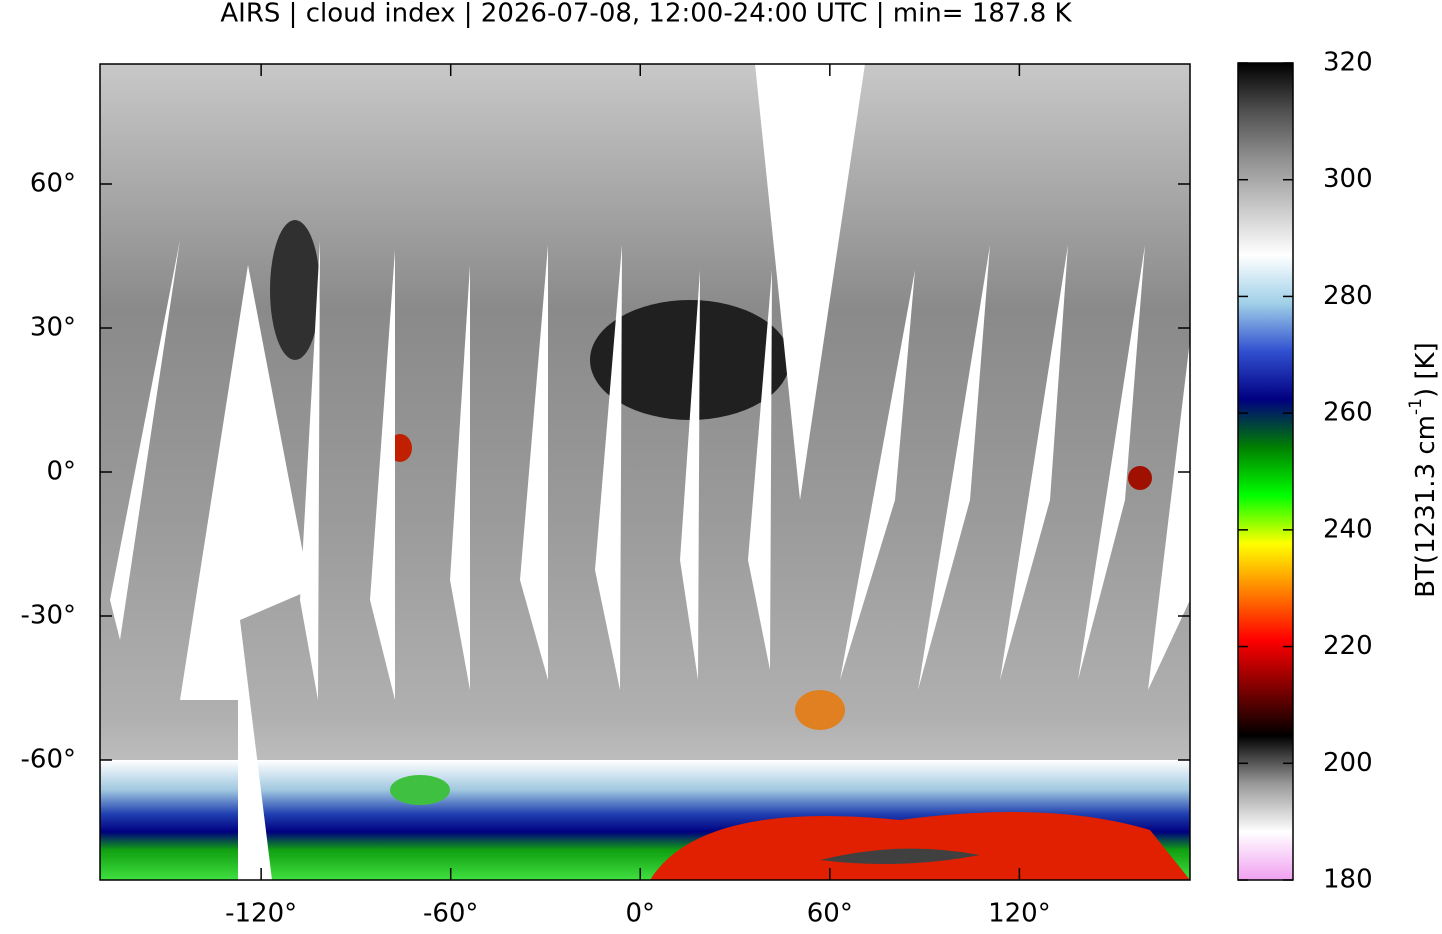 The height and width of the screenshot is (934, 1442). Describe the element at coordinates (1348, 413) in the screenshot. I see `colorbar-tick-label: 260` at that location.